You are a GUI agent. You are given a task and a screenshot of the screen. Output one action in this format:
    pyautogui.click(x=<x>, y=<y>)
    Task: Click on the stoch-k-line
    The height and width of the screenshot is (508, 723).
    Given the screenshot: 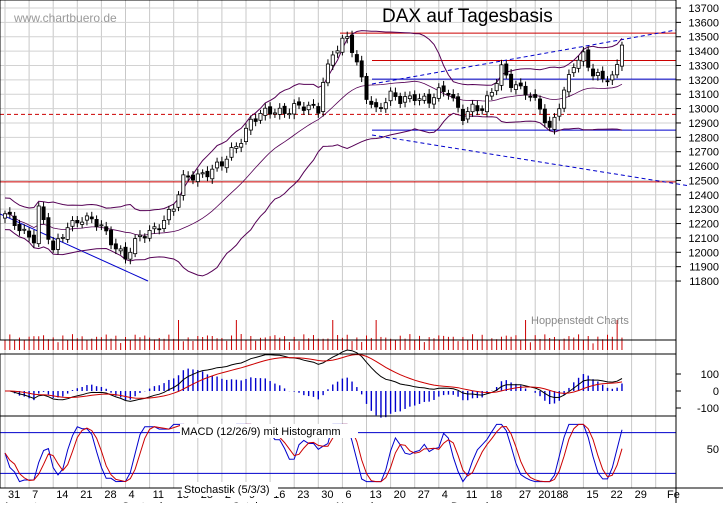 What is the action you would take?
    pyautogui.click(x=313, y=453)
    